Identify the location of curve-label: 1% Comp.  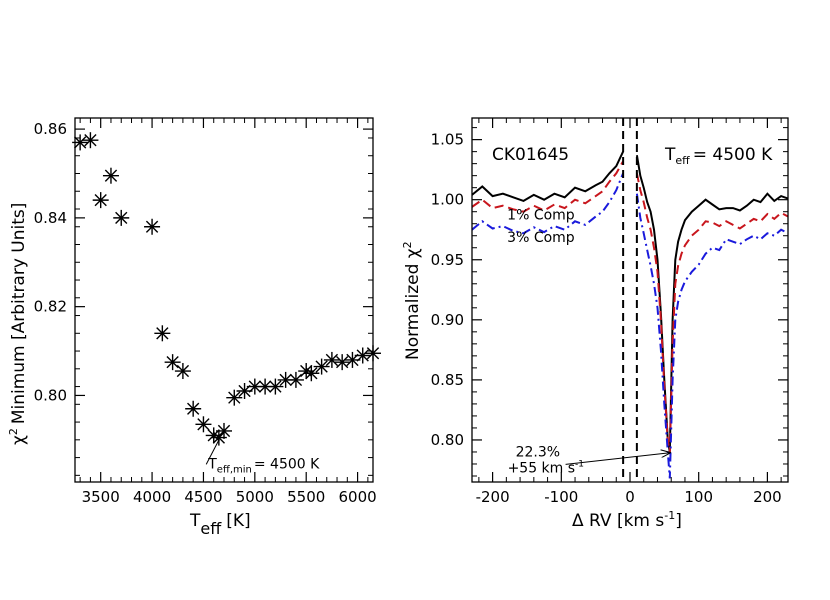
(541, 215).